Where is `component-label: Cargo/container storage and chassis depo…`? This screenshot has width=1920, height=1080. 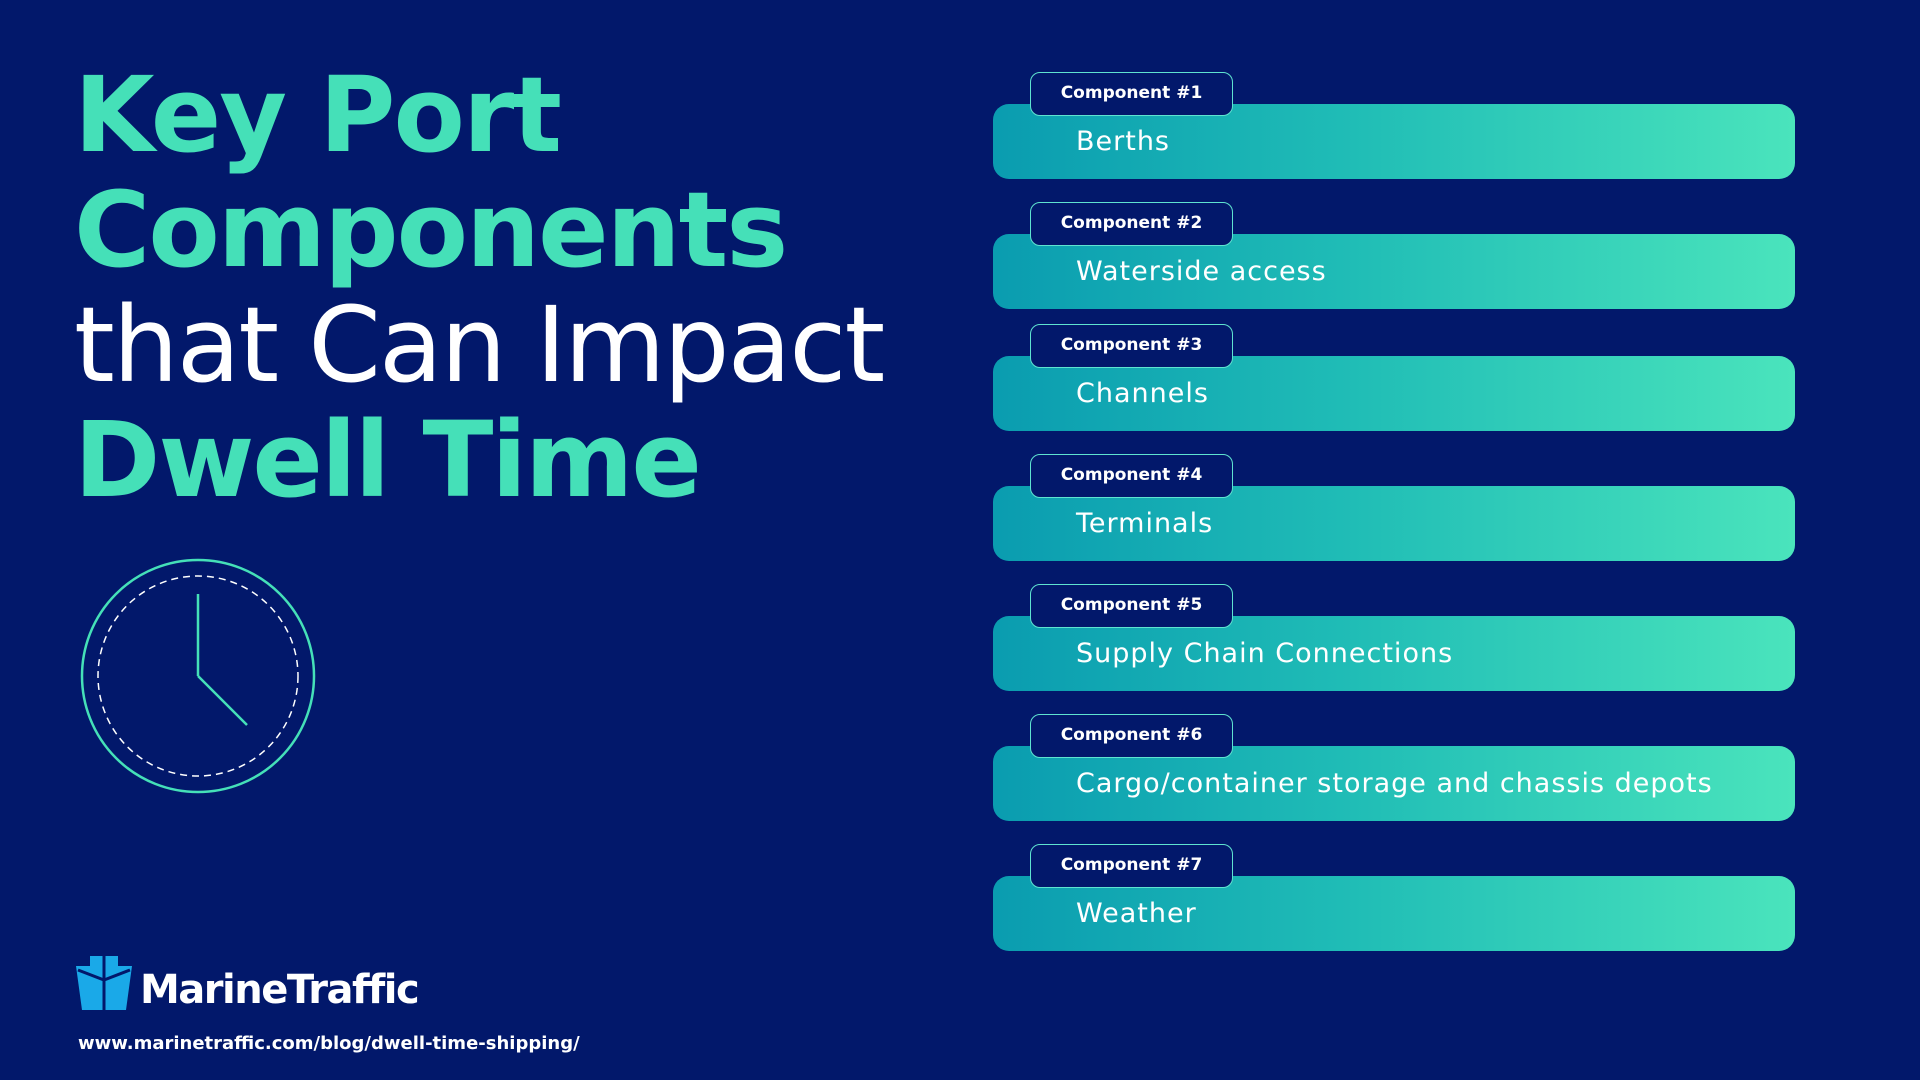 component-label: Cargo/container storage and chassis depo… is located at coordinates (1394, 783).